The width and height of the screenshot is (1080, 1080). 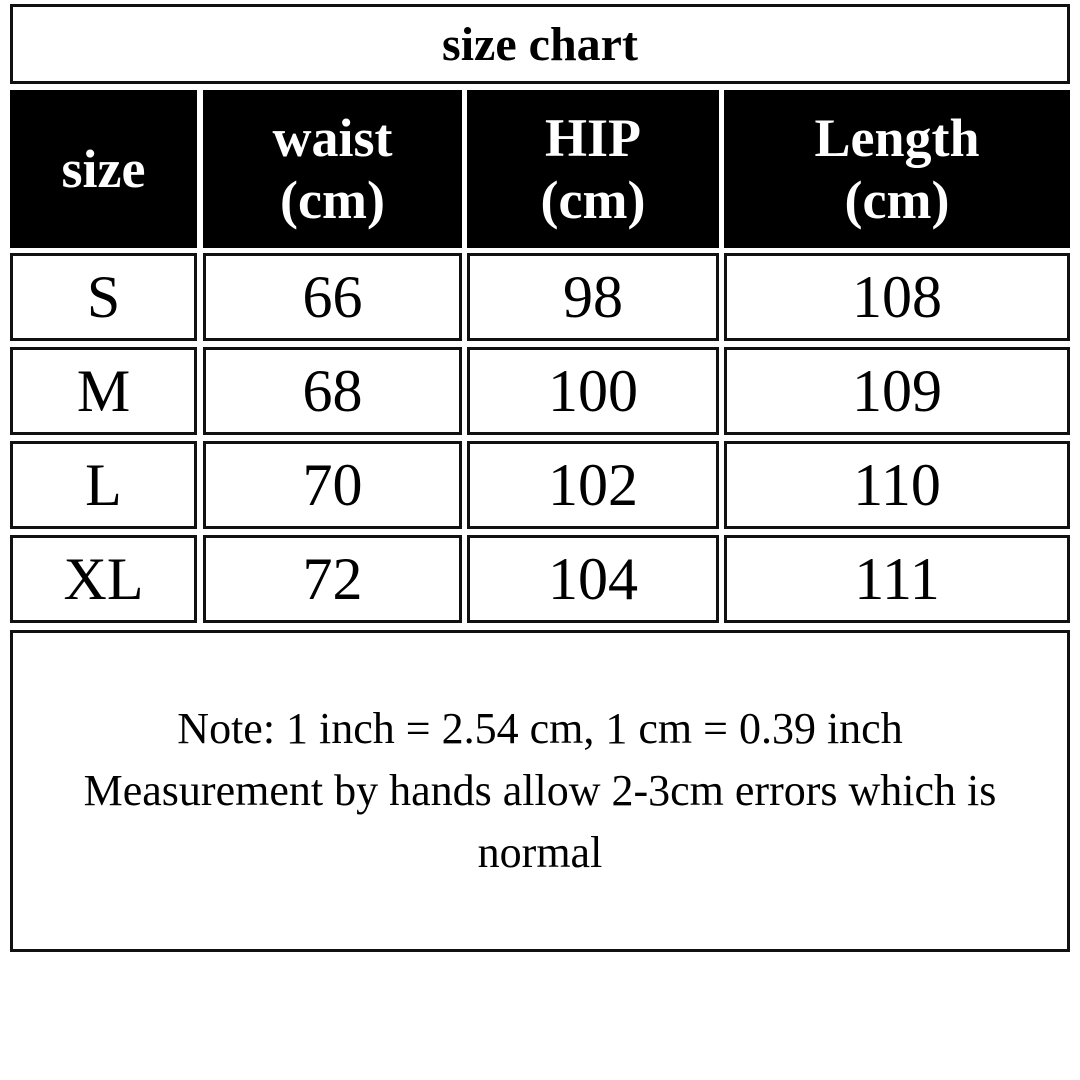 I want to click on table-cell-hip: 102, so click(x=593, y=485).